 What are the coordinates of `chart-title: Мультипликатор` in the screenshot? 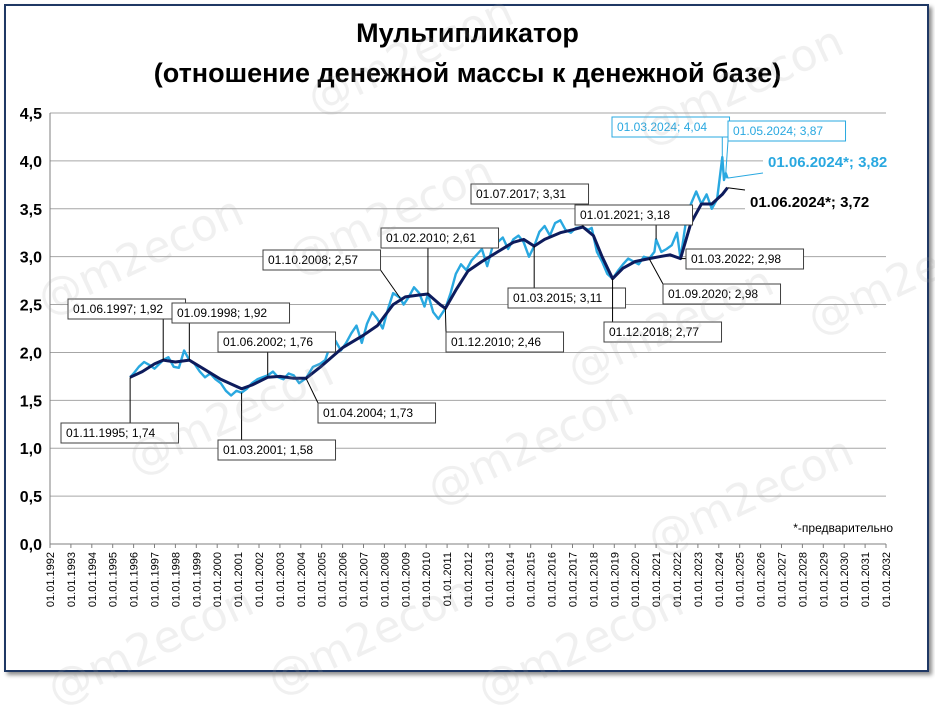 It's located at (467, 33).